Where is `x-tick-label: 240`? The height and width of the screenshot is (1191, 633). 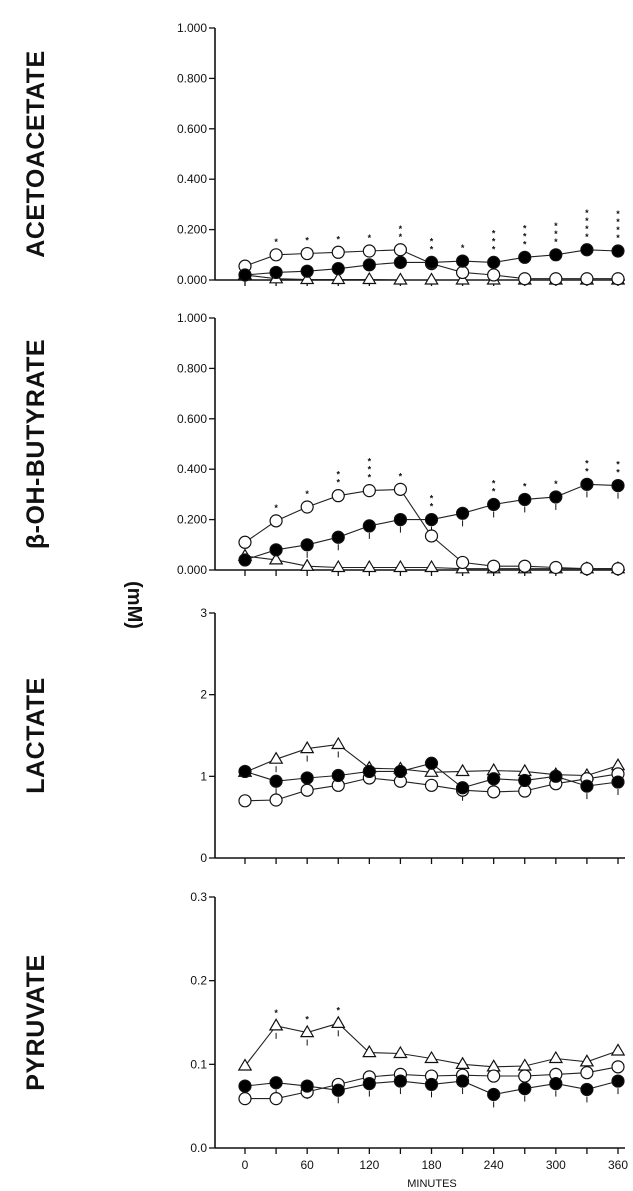 x-tick-label: 240 is located at coordinates (494, 1165).